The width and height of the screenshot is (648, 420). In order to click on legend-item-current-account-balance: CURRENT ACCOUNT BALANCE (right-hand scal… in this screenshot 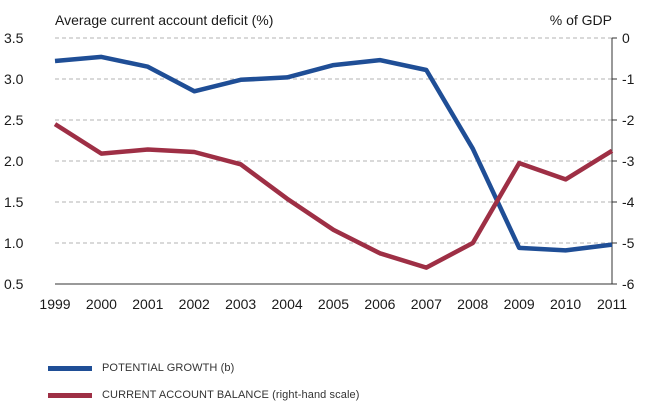, I will do `click(203, 395)`.